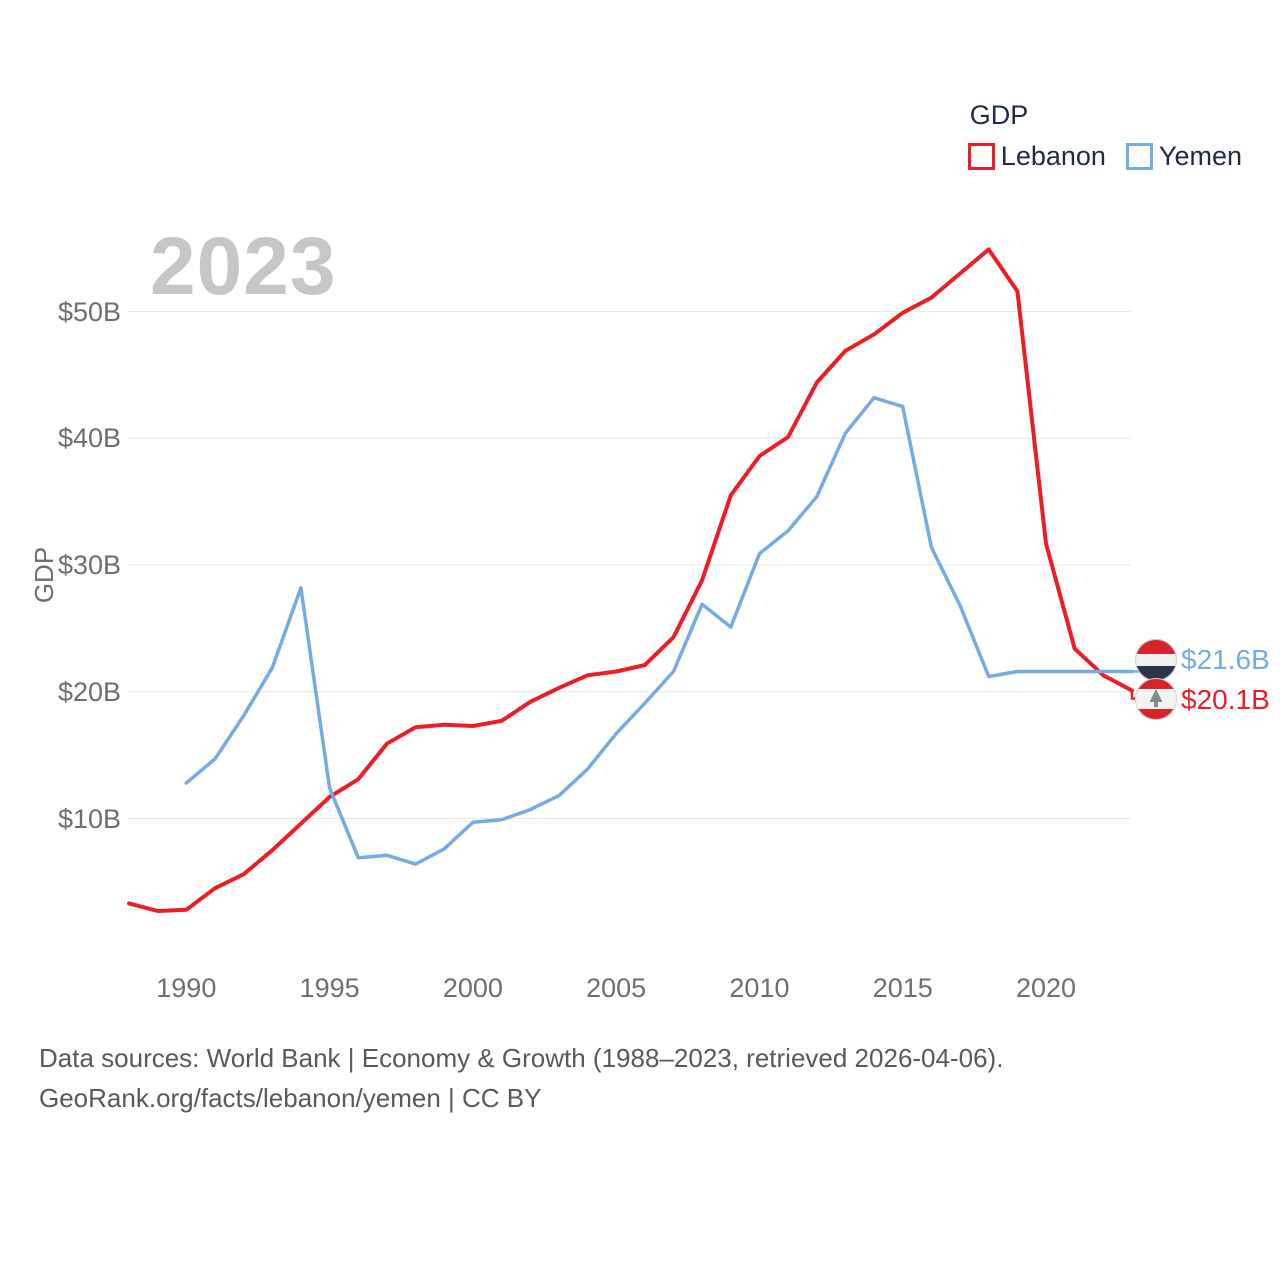 Image resolution: width=1280 pixels, height=1280 pixels. I want to click on legend-label-yemen: Yemen, so click(1200, 156).